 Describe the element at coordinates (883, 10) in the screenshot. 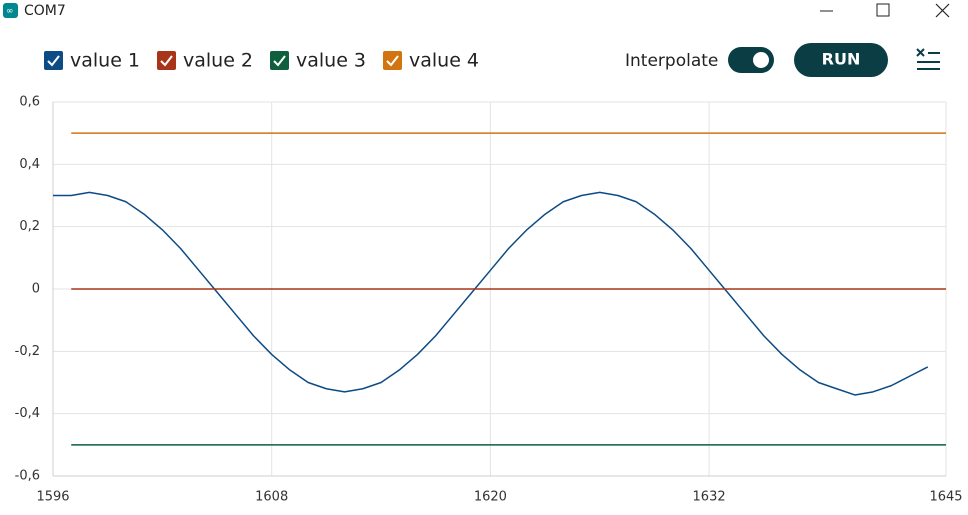

I see `maximize-button` at that location.